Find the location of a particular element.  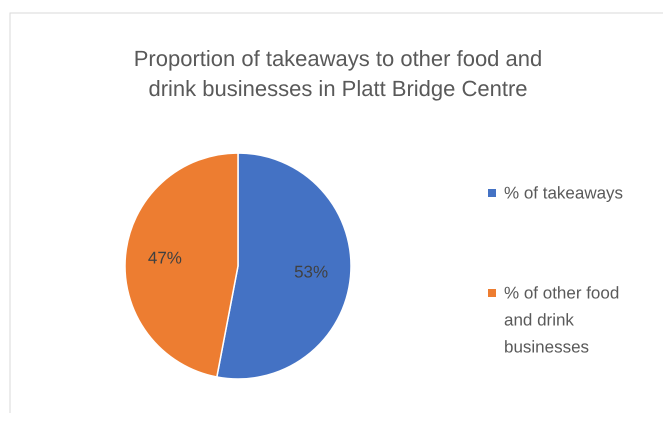

legend-label: % of other food and drink businesses is located at coordinates (562, 319).